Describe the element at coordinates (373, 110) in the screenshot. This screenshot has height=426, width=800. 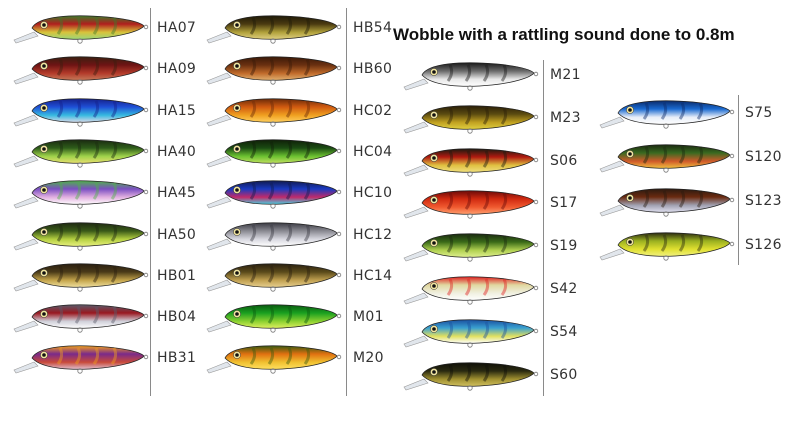
I see `lure-code: HC02` at that location.